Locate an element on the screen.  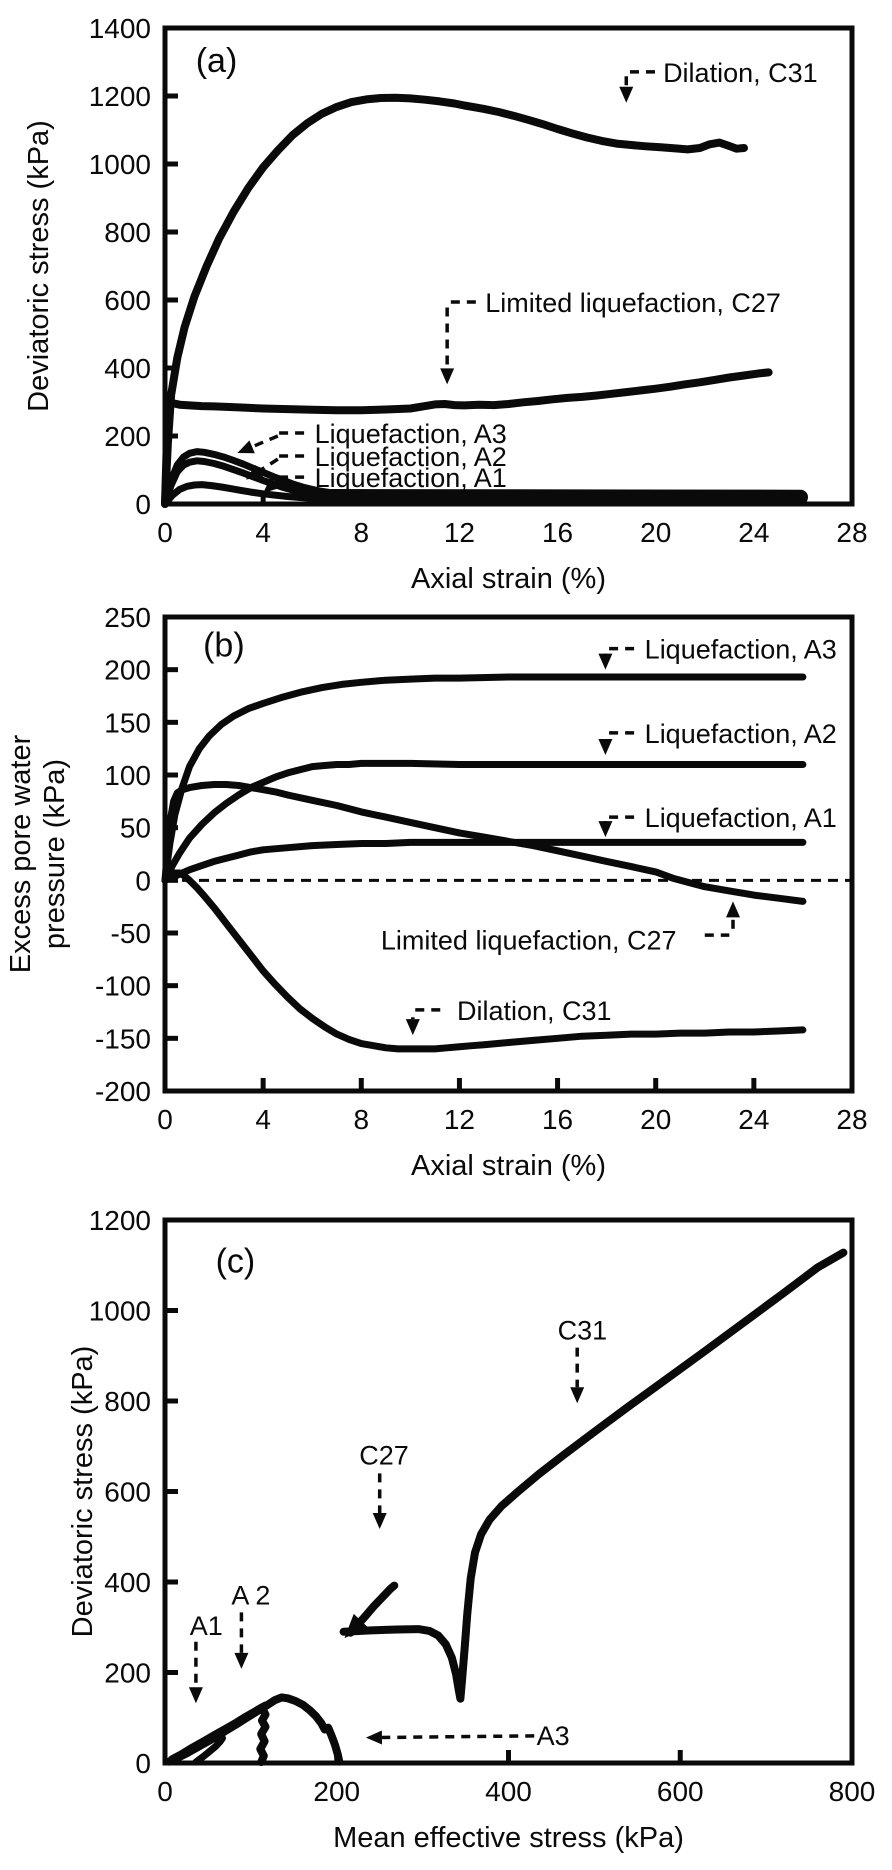
y-tick-label-c: 1000 is located at coordinates (120, 1311).